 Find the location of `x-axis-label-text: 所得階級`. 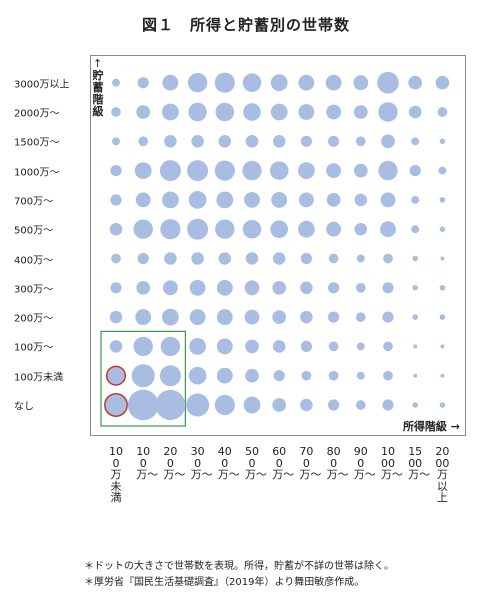

x-axis-label-text: 所得階級 is located at coordinates (424, 426).